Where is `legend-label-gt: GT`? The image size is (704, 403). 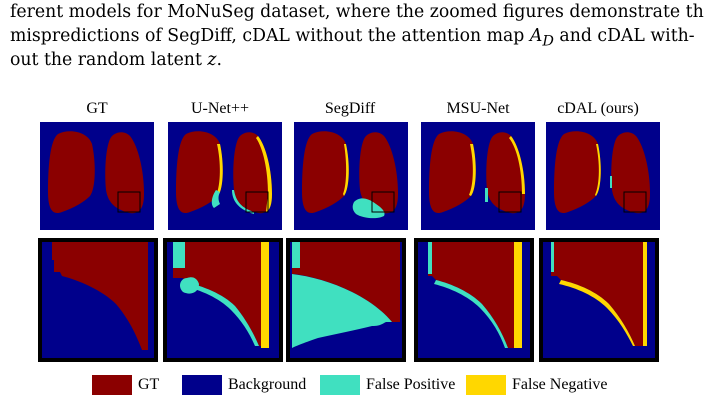 legend-label-gt: GT is located at coordinates (149, 384).